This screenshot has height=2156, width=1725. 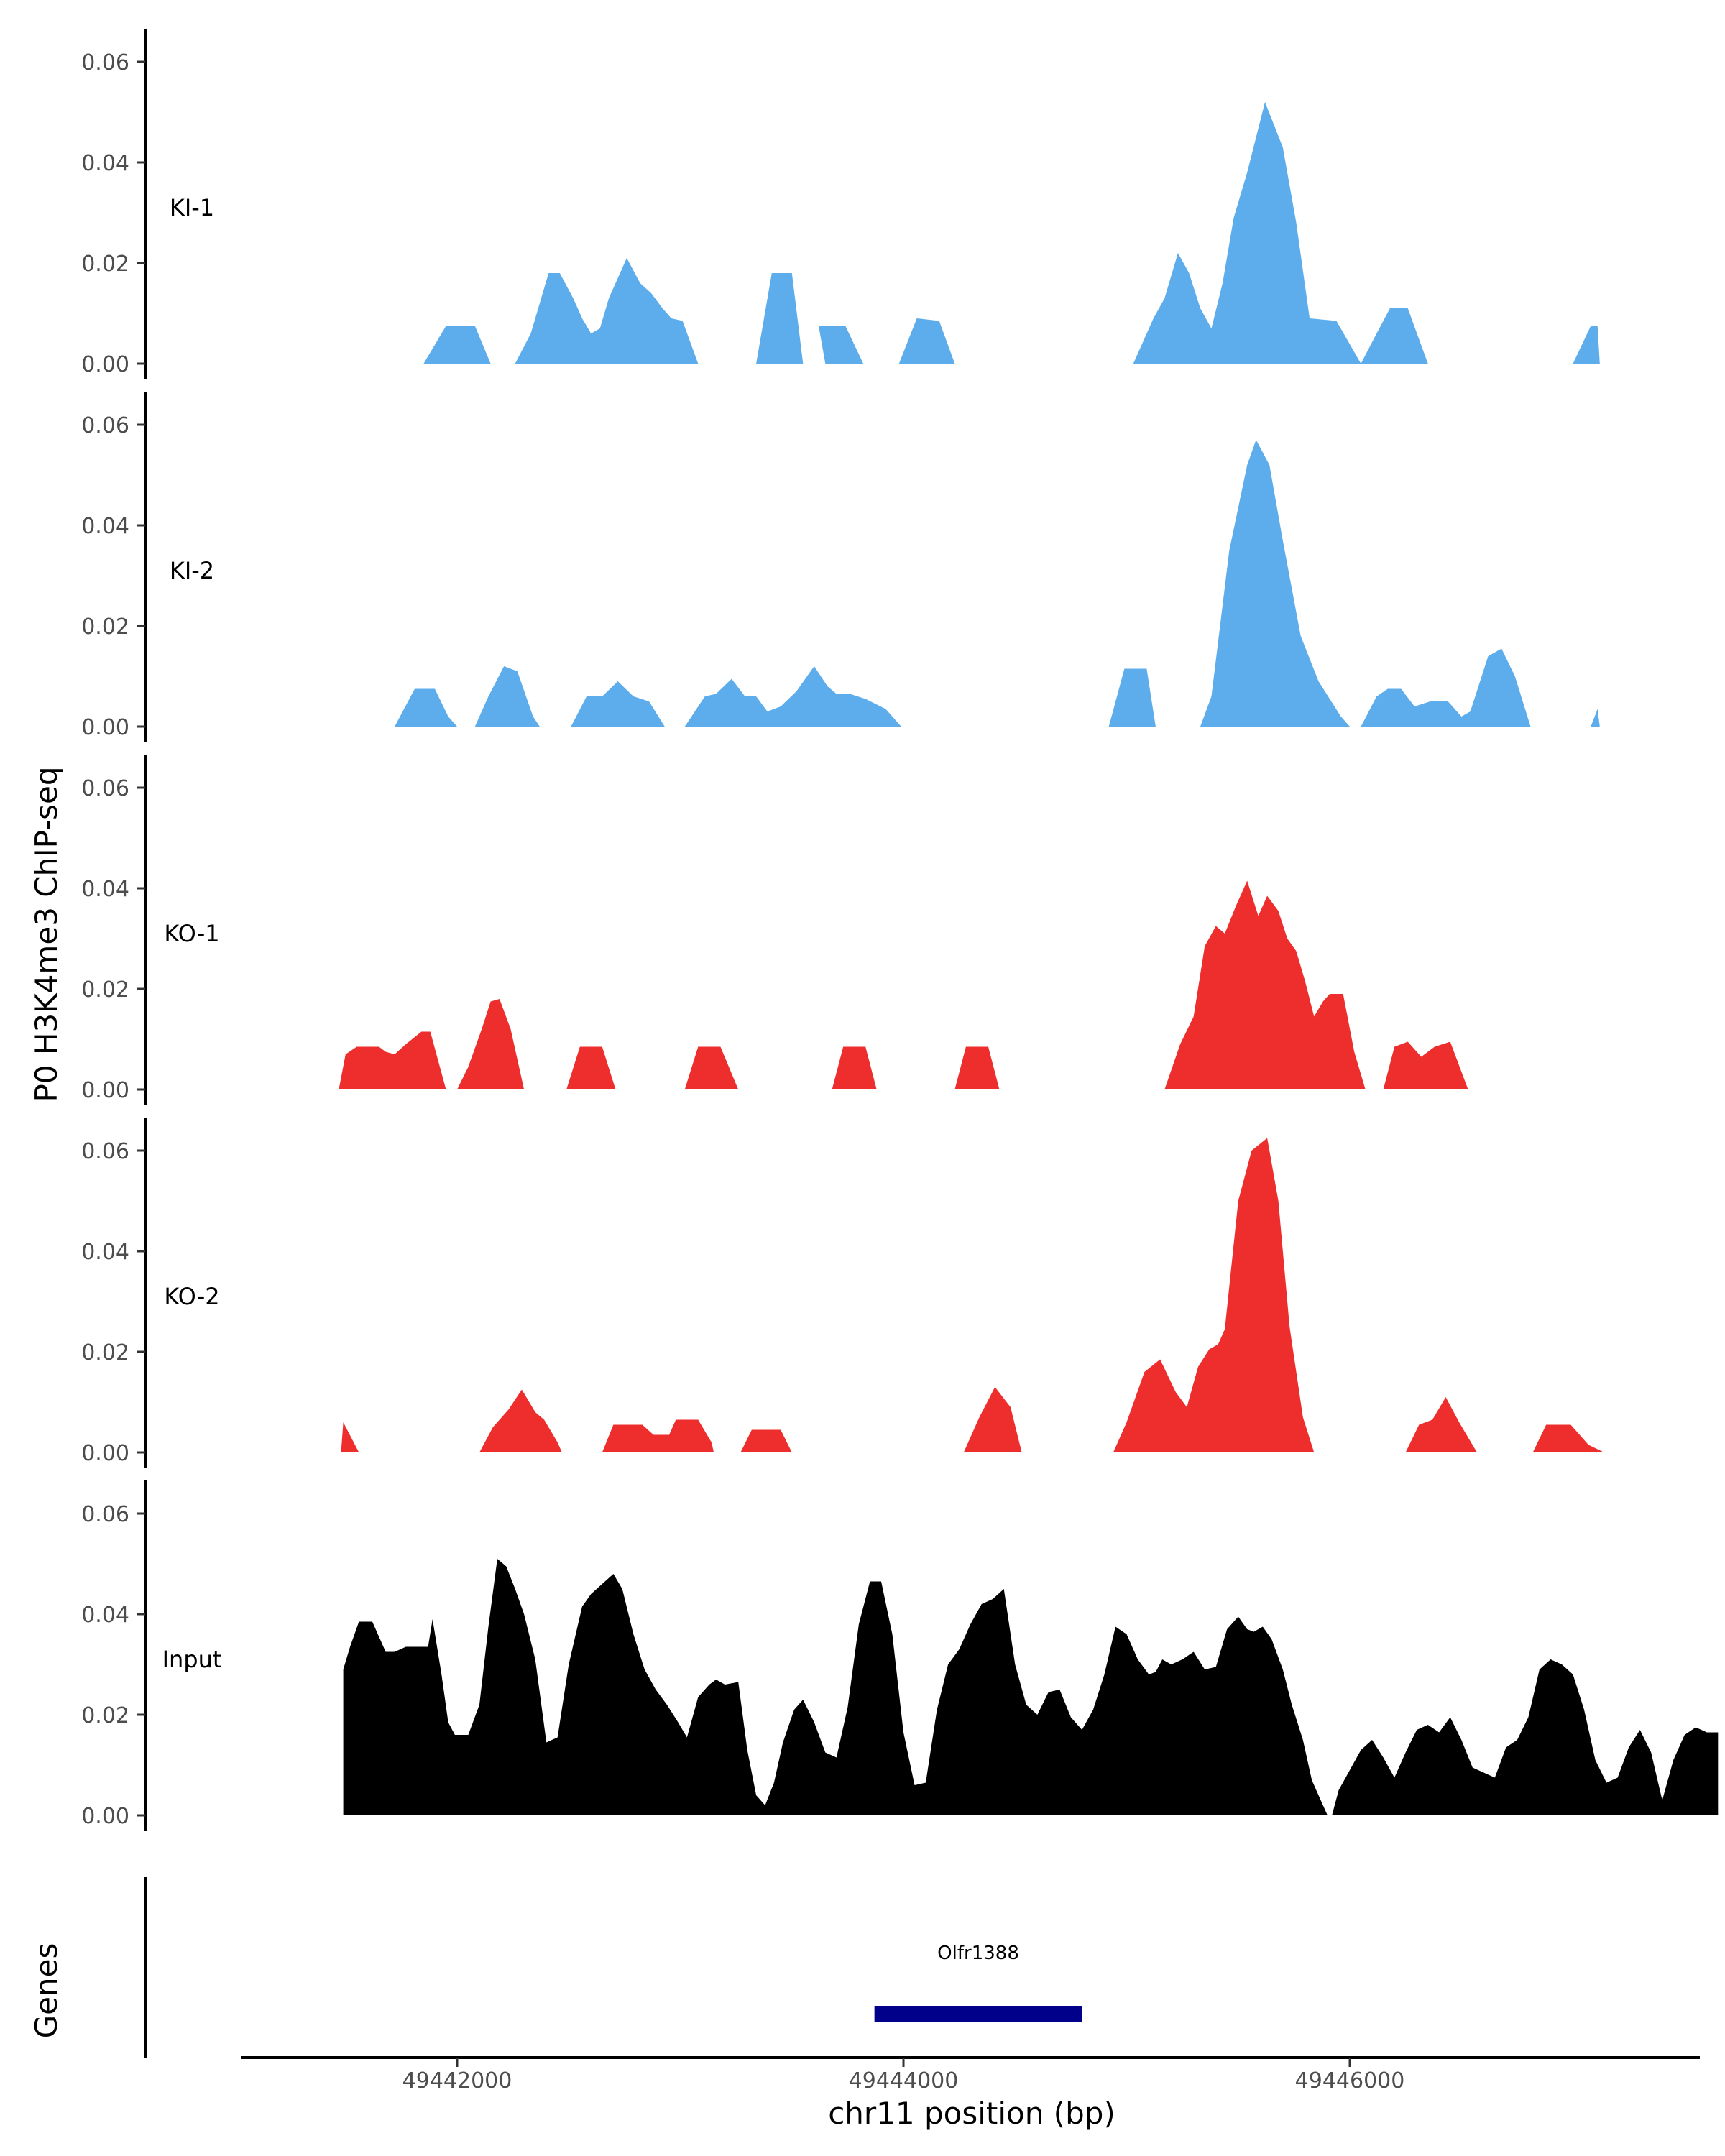 I want to click on track-ko-2: 0.00 0.02 0.04 0.06 KO-2, so click(x=842, y=1293).